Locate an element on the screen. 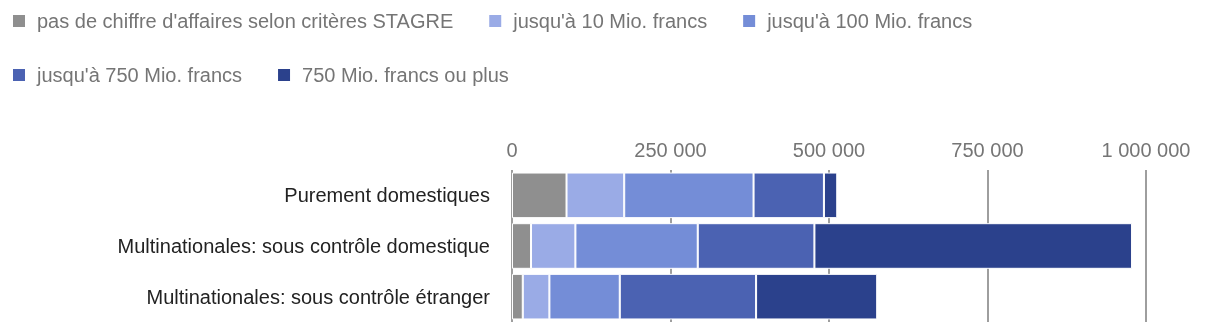  y-tick-label: Purement domestiques is located at coordinates (387, 195).